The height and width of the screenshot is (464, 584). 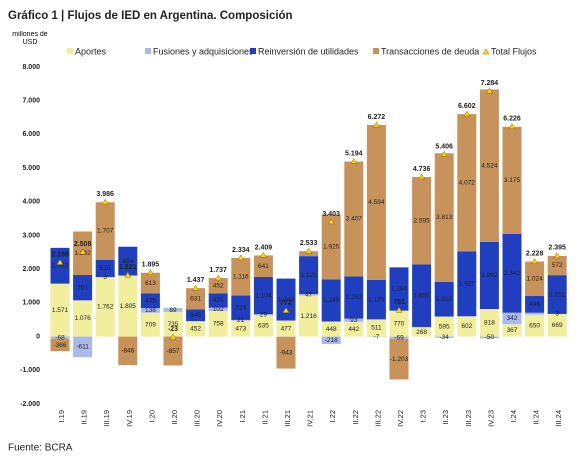 What do you see at coordinates (444, 146) in the screenshot?
I see `total-label: 5.406` at bounding box center [444, 146].